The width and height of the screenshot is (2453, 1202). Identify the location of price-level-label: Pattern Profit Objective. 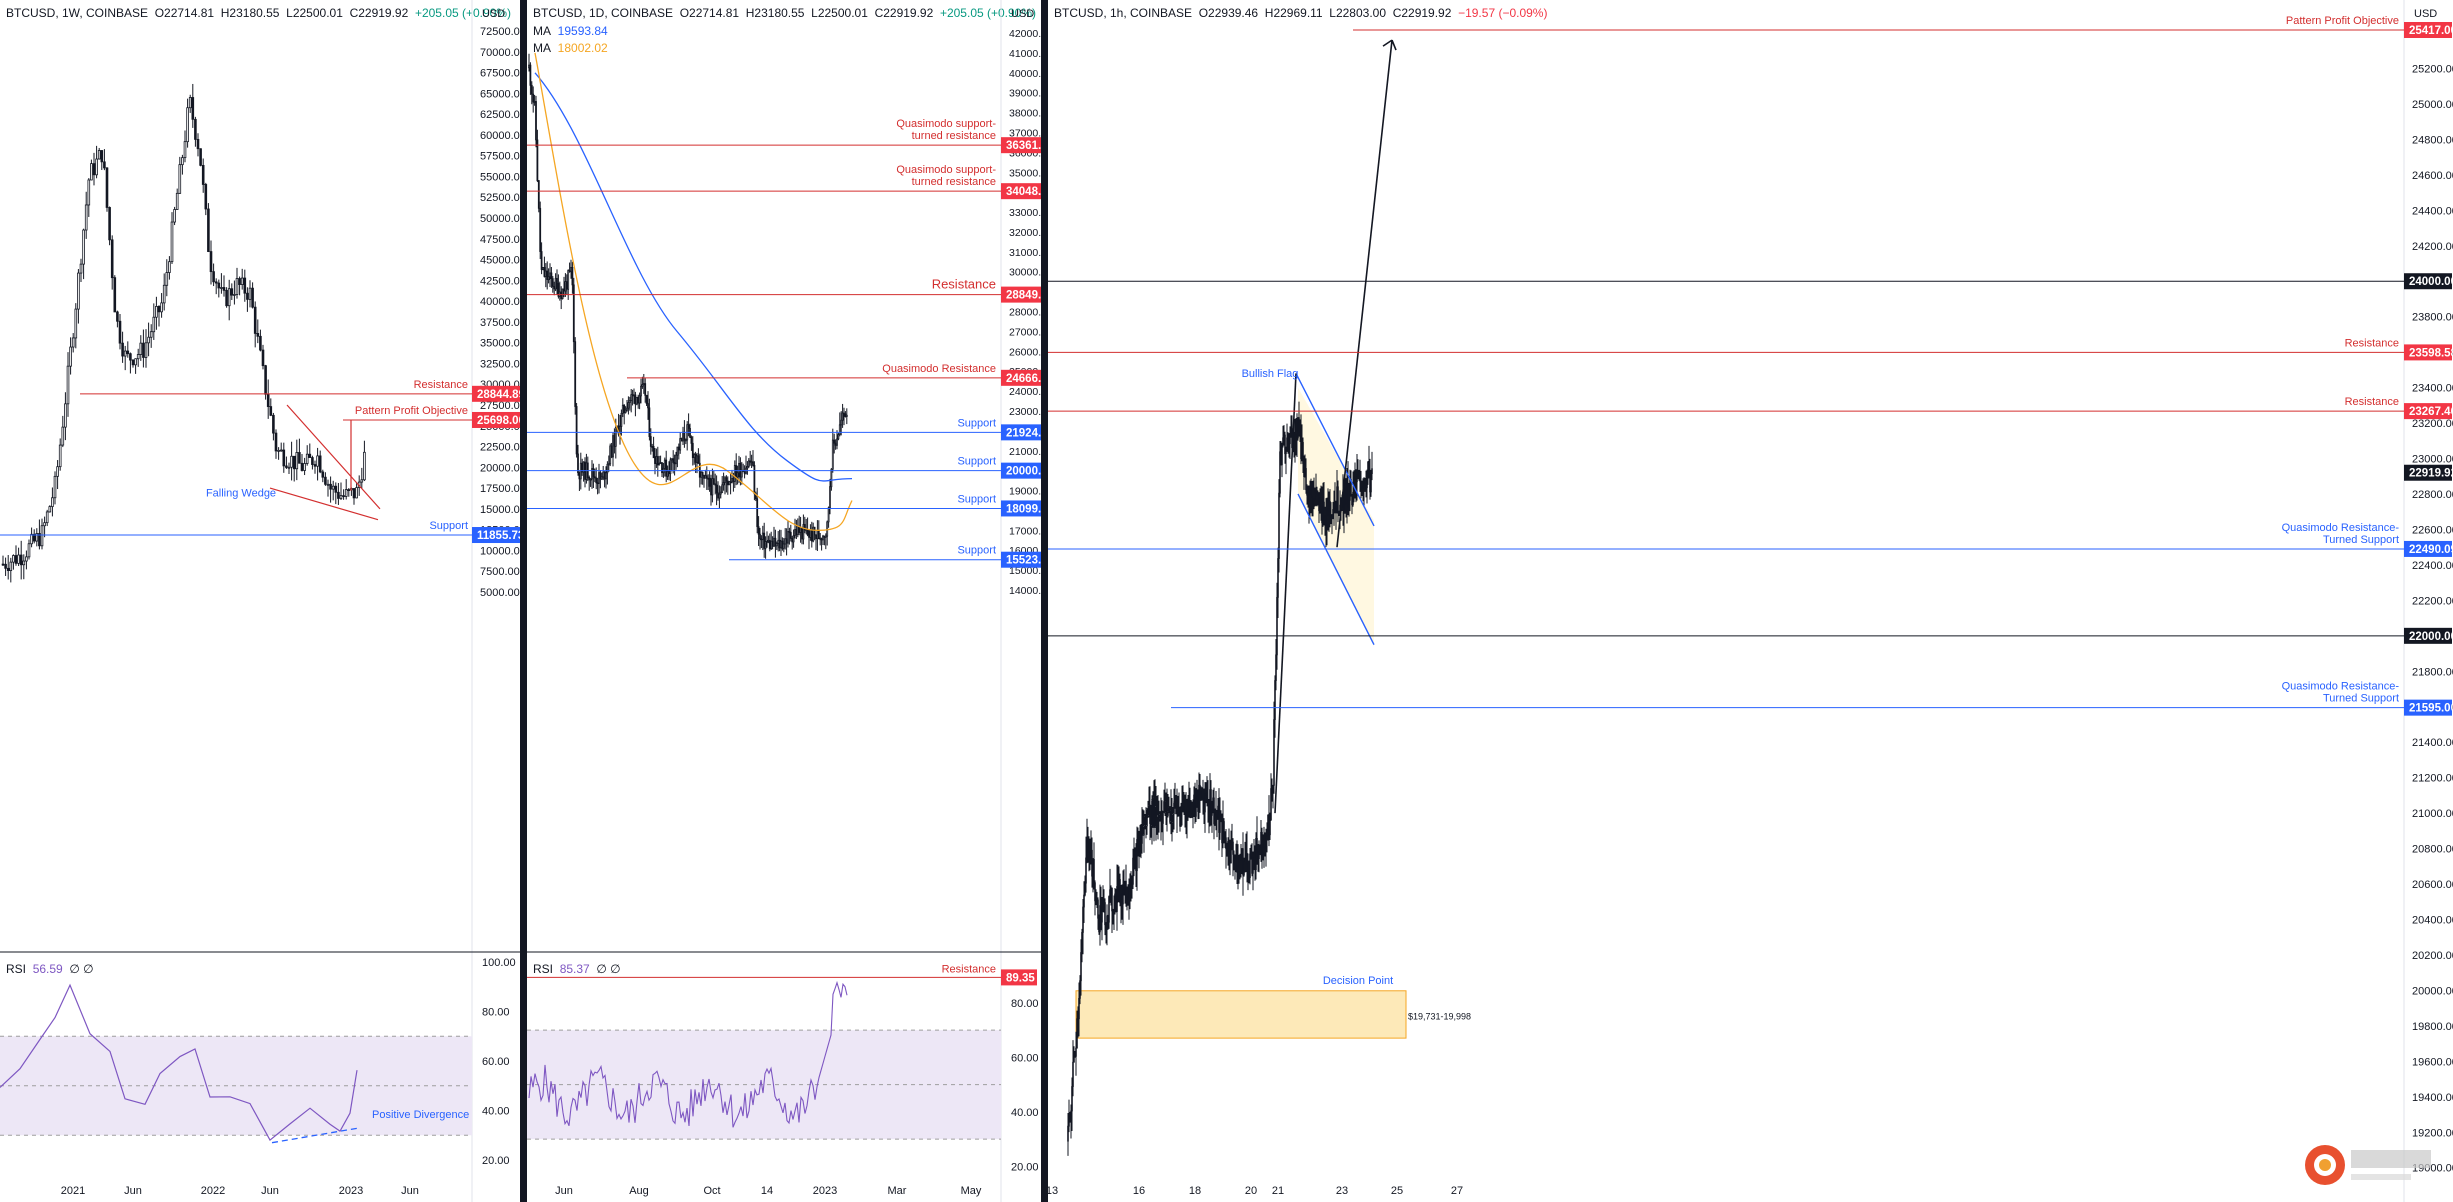
(2342, 21).